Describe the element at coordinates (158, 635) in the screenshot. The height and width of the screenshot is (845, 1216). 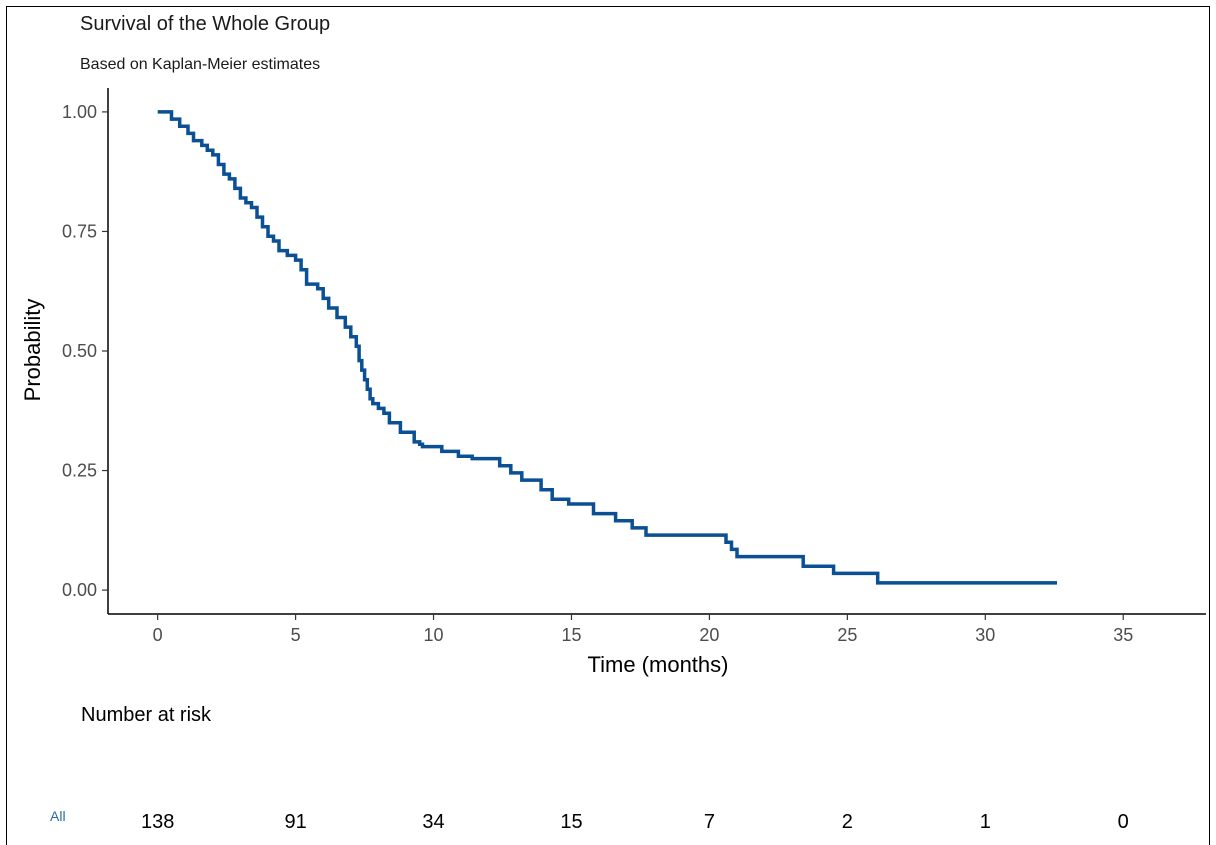
I see `x-tick-label: 0` at that location.